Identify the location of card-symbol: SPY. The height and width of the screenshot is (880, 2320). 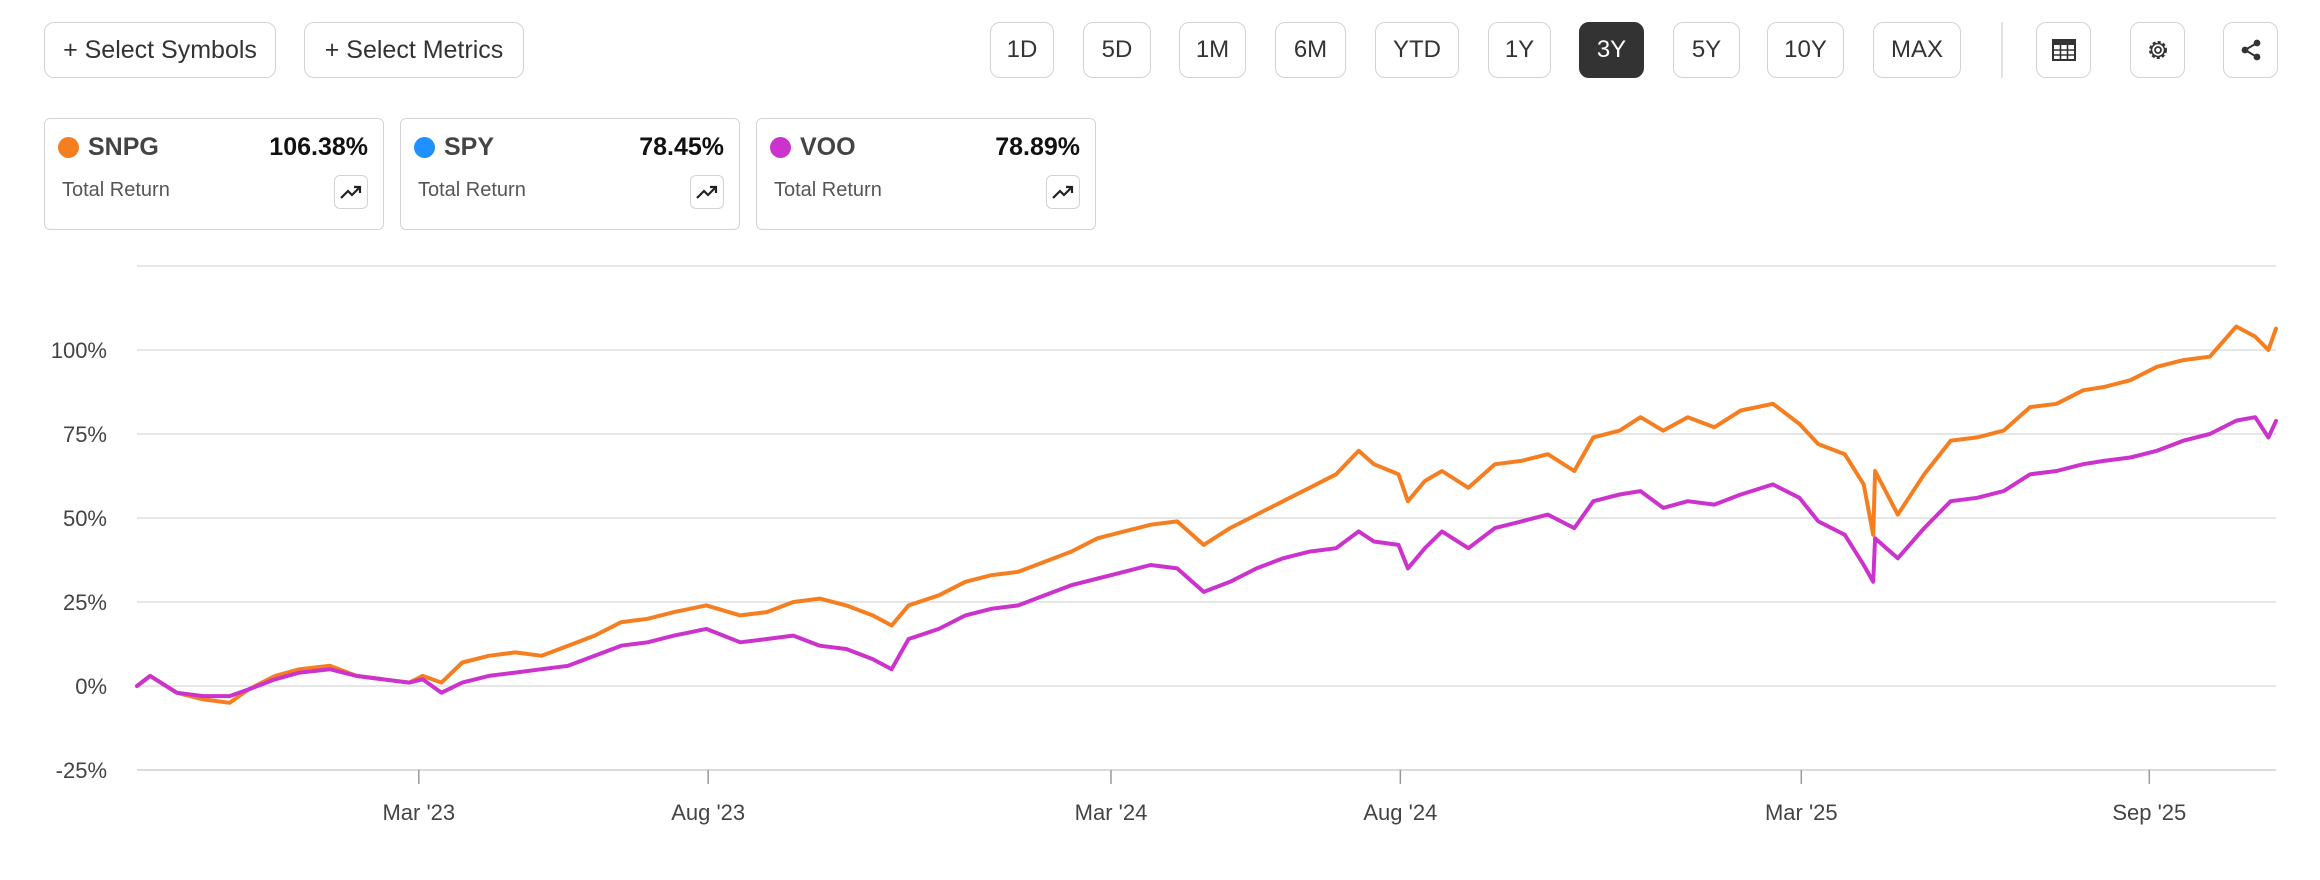
(469, 147).